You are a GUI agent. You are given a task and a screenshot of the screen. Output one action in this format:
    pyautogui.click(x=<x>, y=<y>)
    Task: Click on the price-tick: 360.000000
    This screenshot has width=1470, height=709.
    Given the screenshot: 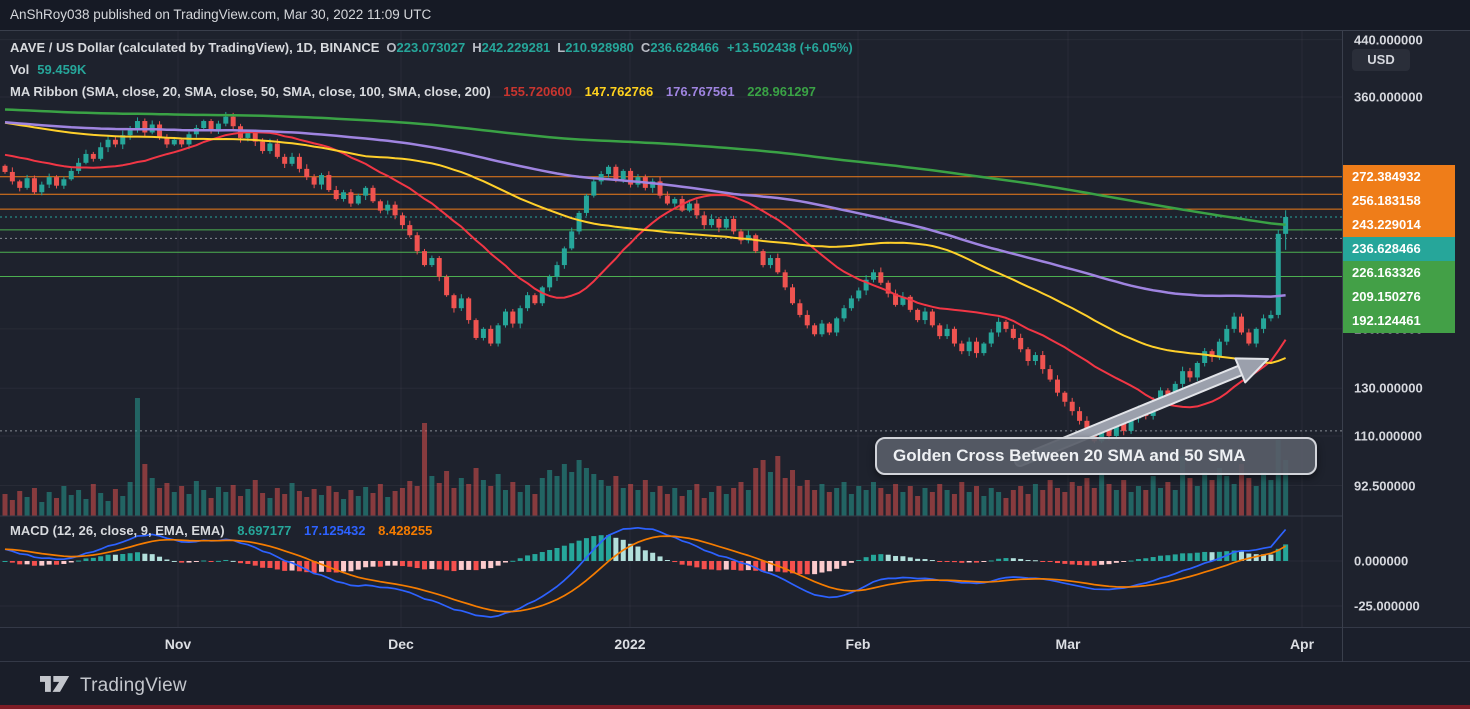 What is the action you would take?
    pyautogui.click(x=1388, y=97)
    